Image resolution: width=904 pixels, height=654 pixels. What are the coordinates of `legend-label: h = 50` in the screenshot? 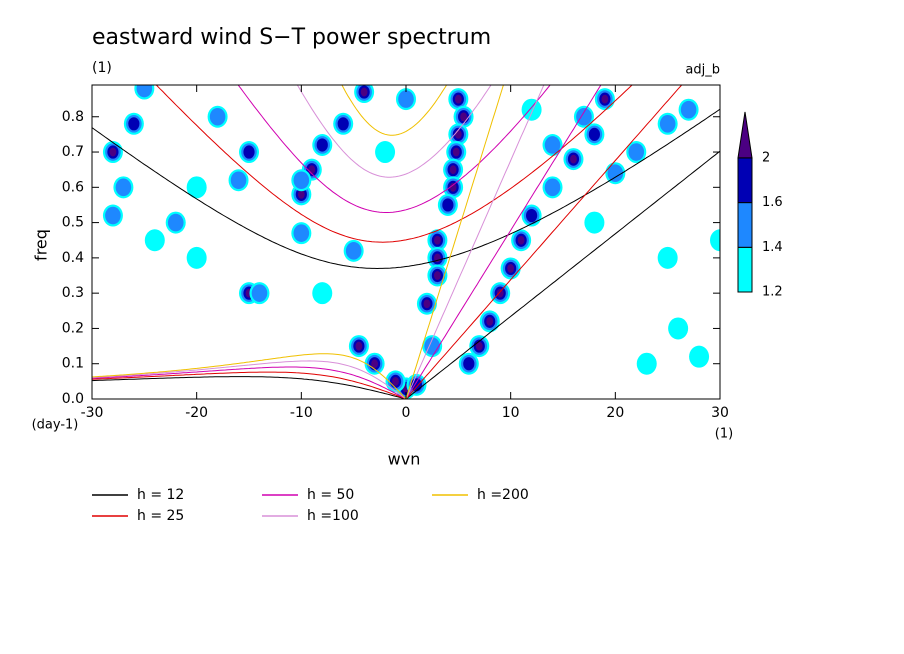 It's located at (330, 495).